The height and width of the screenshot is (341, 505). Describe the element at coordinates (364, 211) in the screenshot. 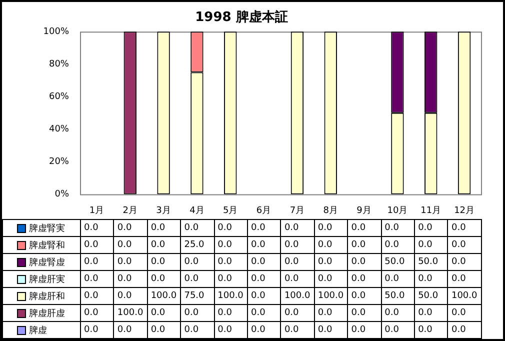

I see `x-tick-label: 9月` at that location.